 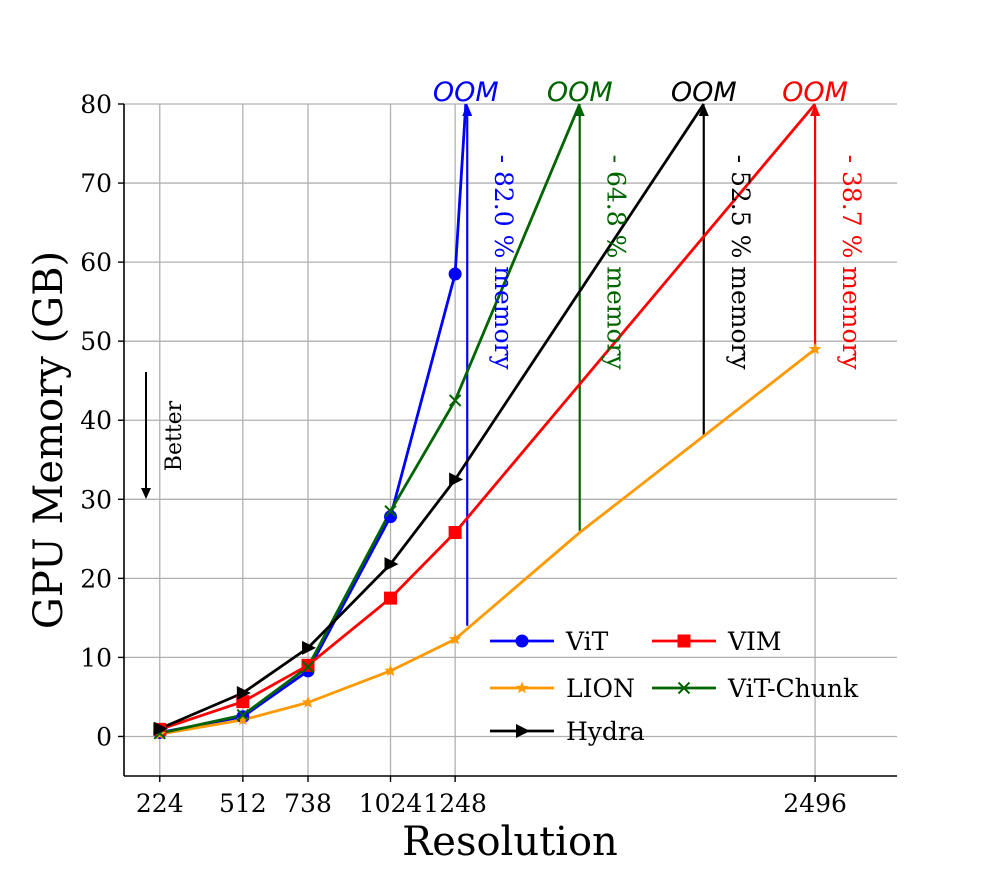 What do you see at coordinates (391, 803) in the screenshot?
I see `x-tick-label: 1024` at bounding box center [391, 803].